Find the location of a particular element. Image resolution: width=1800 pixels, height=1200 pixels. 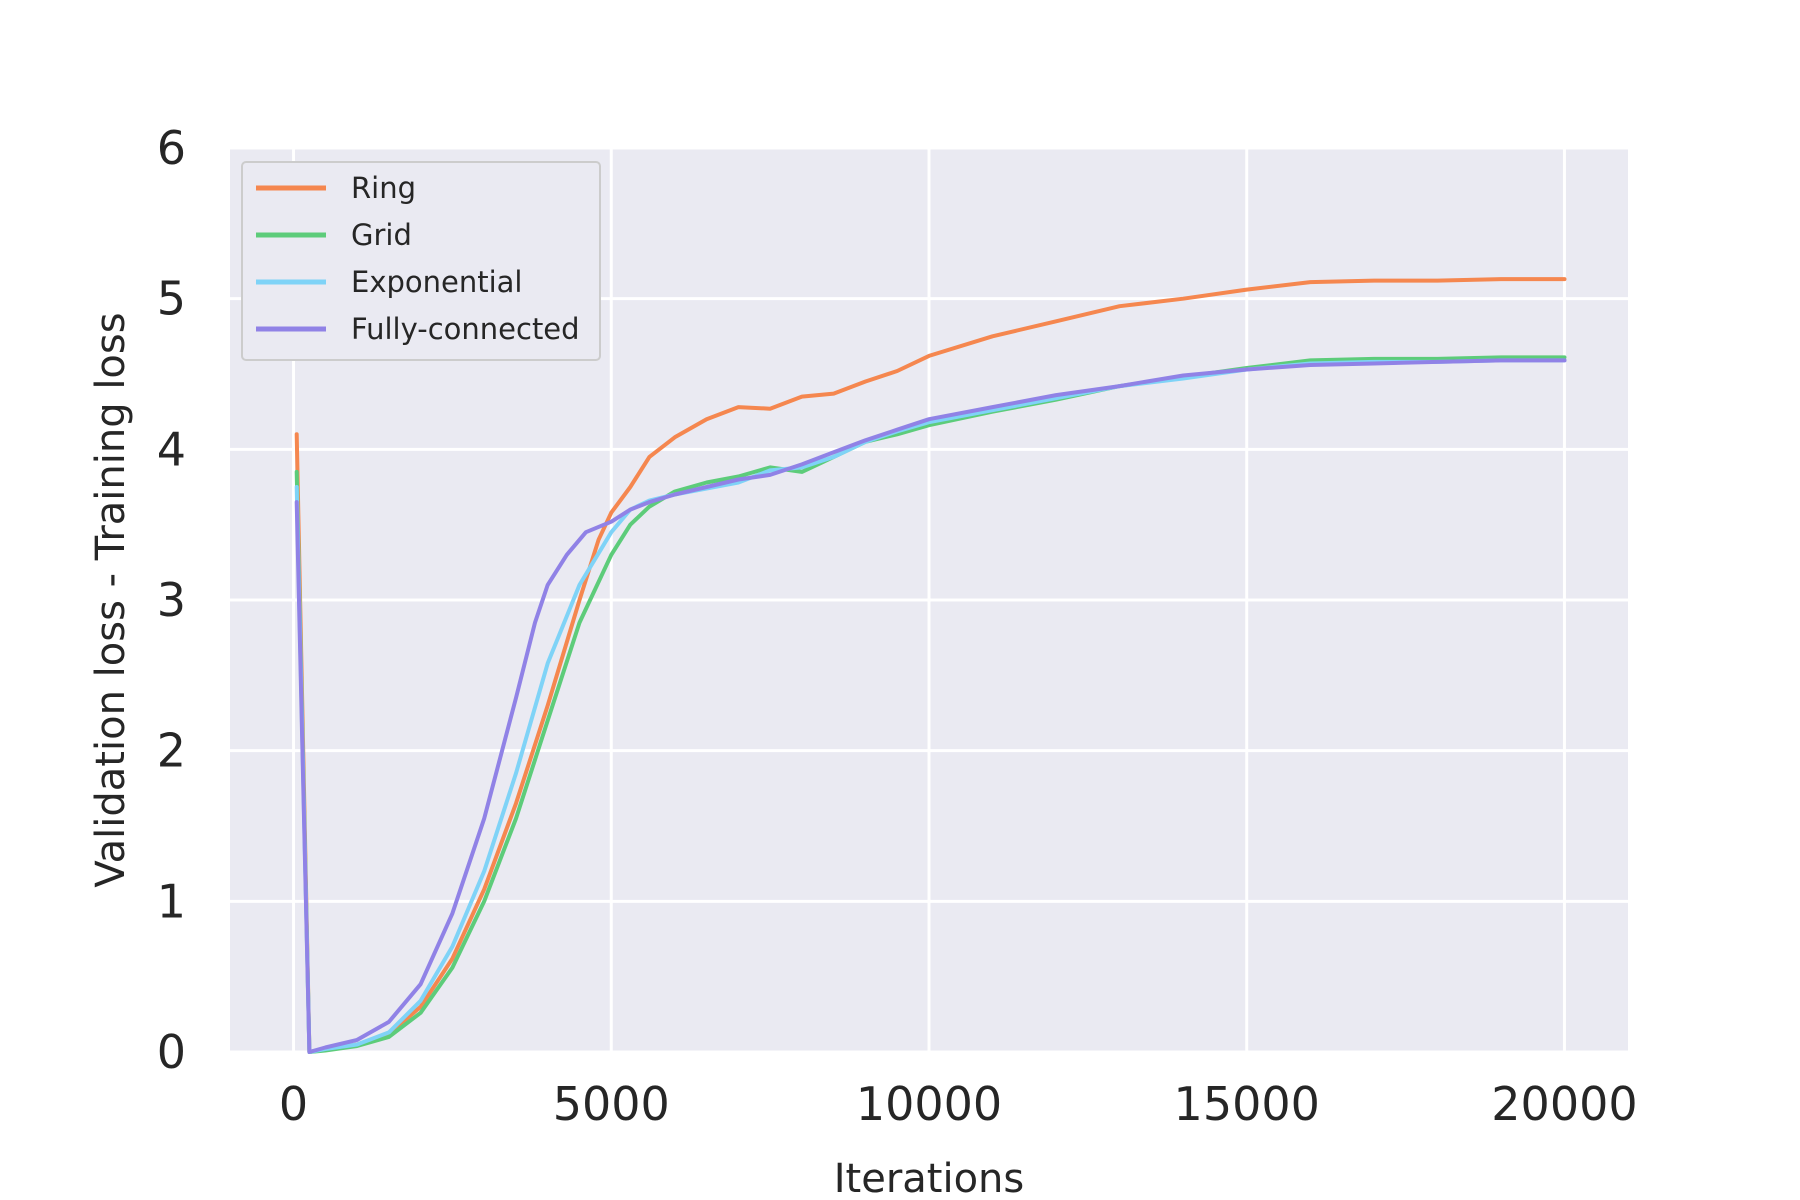

y-tick-label: 3 is located at coordinates (171, 600).